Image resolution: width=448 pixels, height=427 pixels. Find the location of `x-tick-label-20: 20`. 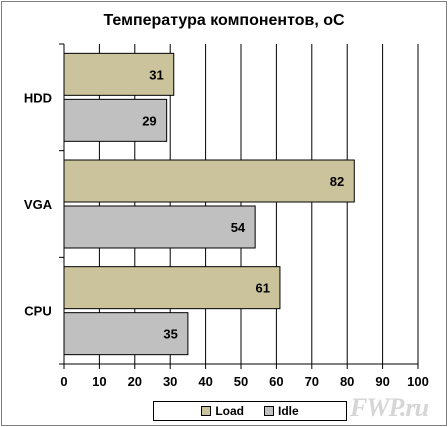

x-tick-label-20: 20 is located at coordinates (135, 381).